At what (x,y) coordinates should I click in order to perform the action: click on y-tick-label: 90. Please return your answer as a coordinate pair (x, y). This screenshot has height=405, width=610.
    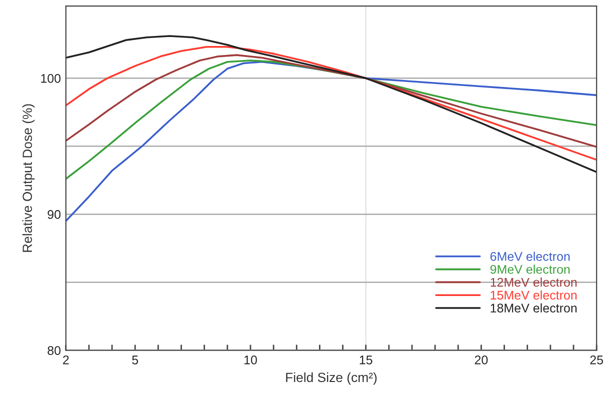
    Looking at the image, I should click on (54, 214).